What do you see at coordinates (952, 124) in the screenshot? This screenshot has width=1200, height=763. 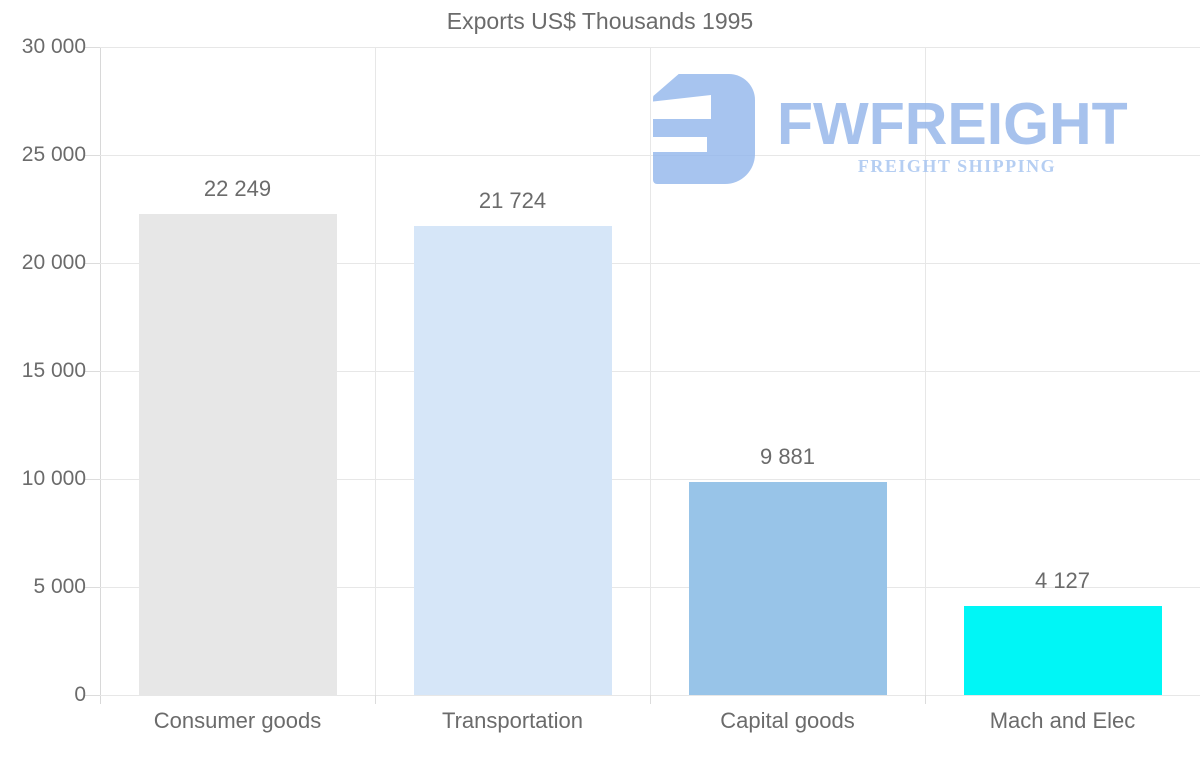 I see `logo-title: FWFREIGHT` at bounding box center [952, 124].